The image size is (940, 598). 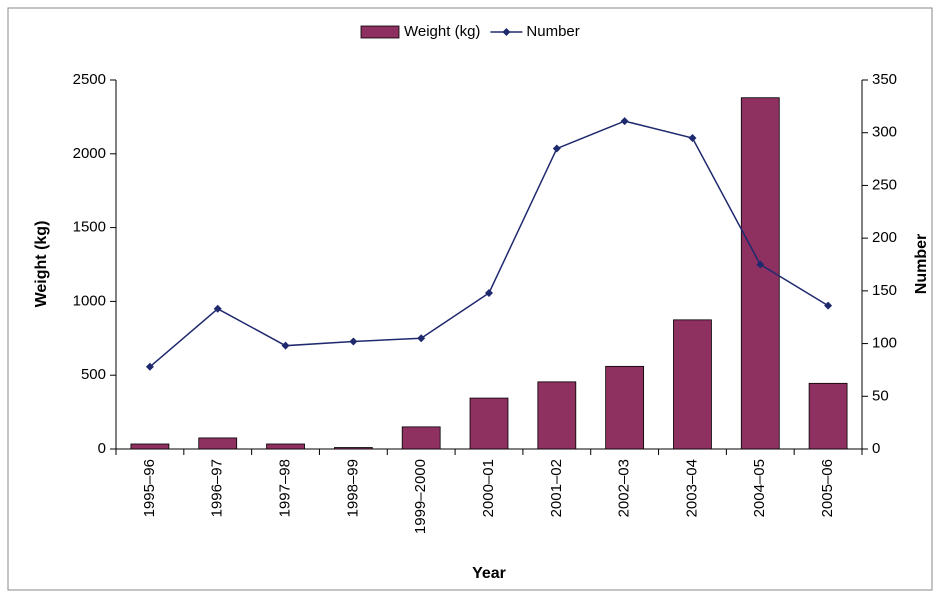 I want to click on x-tick-label: 2005–06, so click(x=827, y=488).